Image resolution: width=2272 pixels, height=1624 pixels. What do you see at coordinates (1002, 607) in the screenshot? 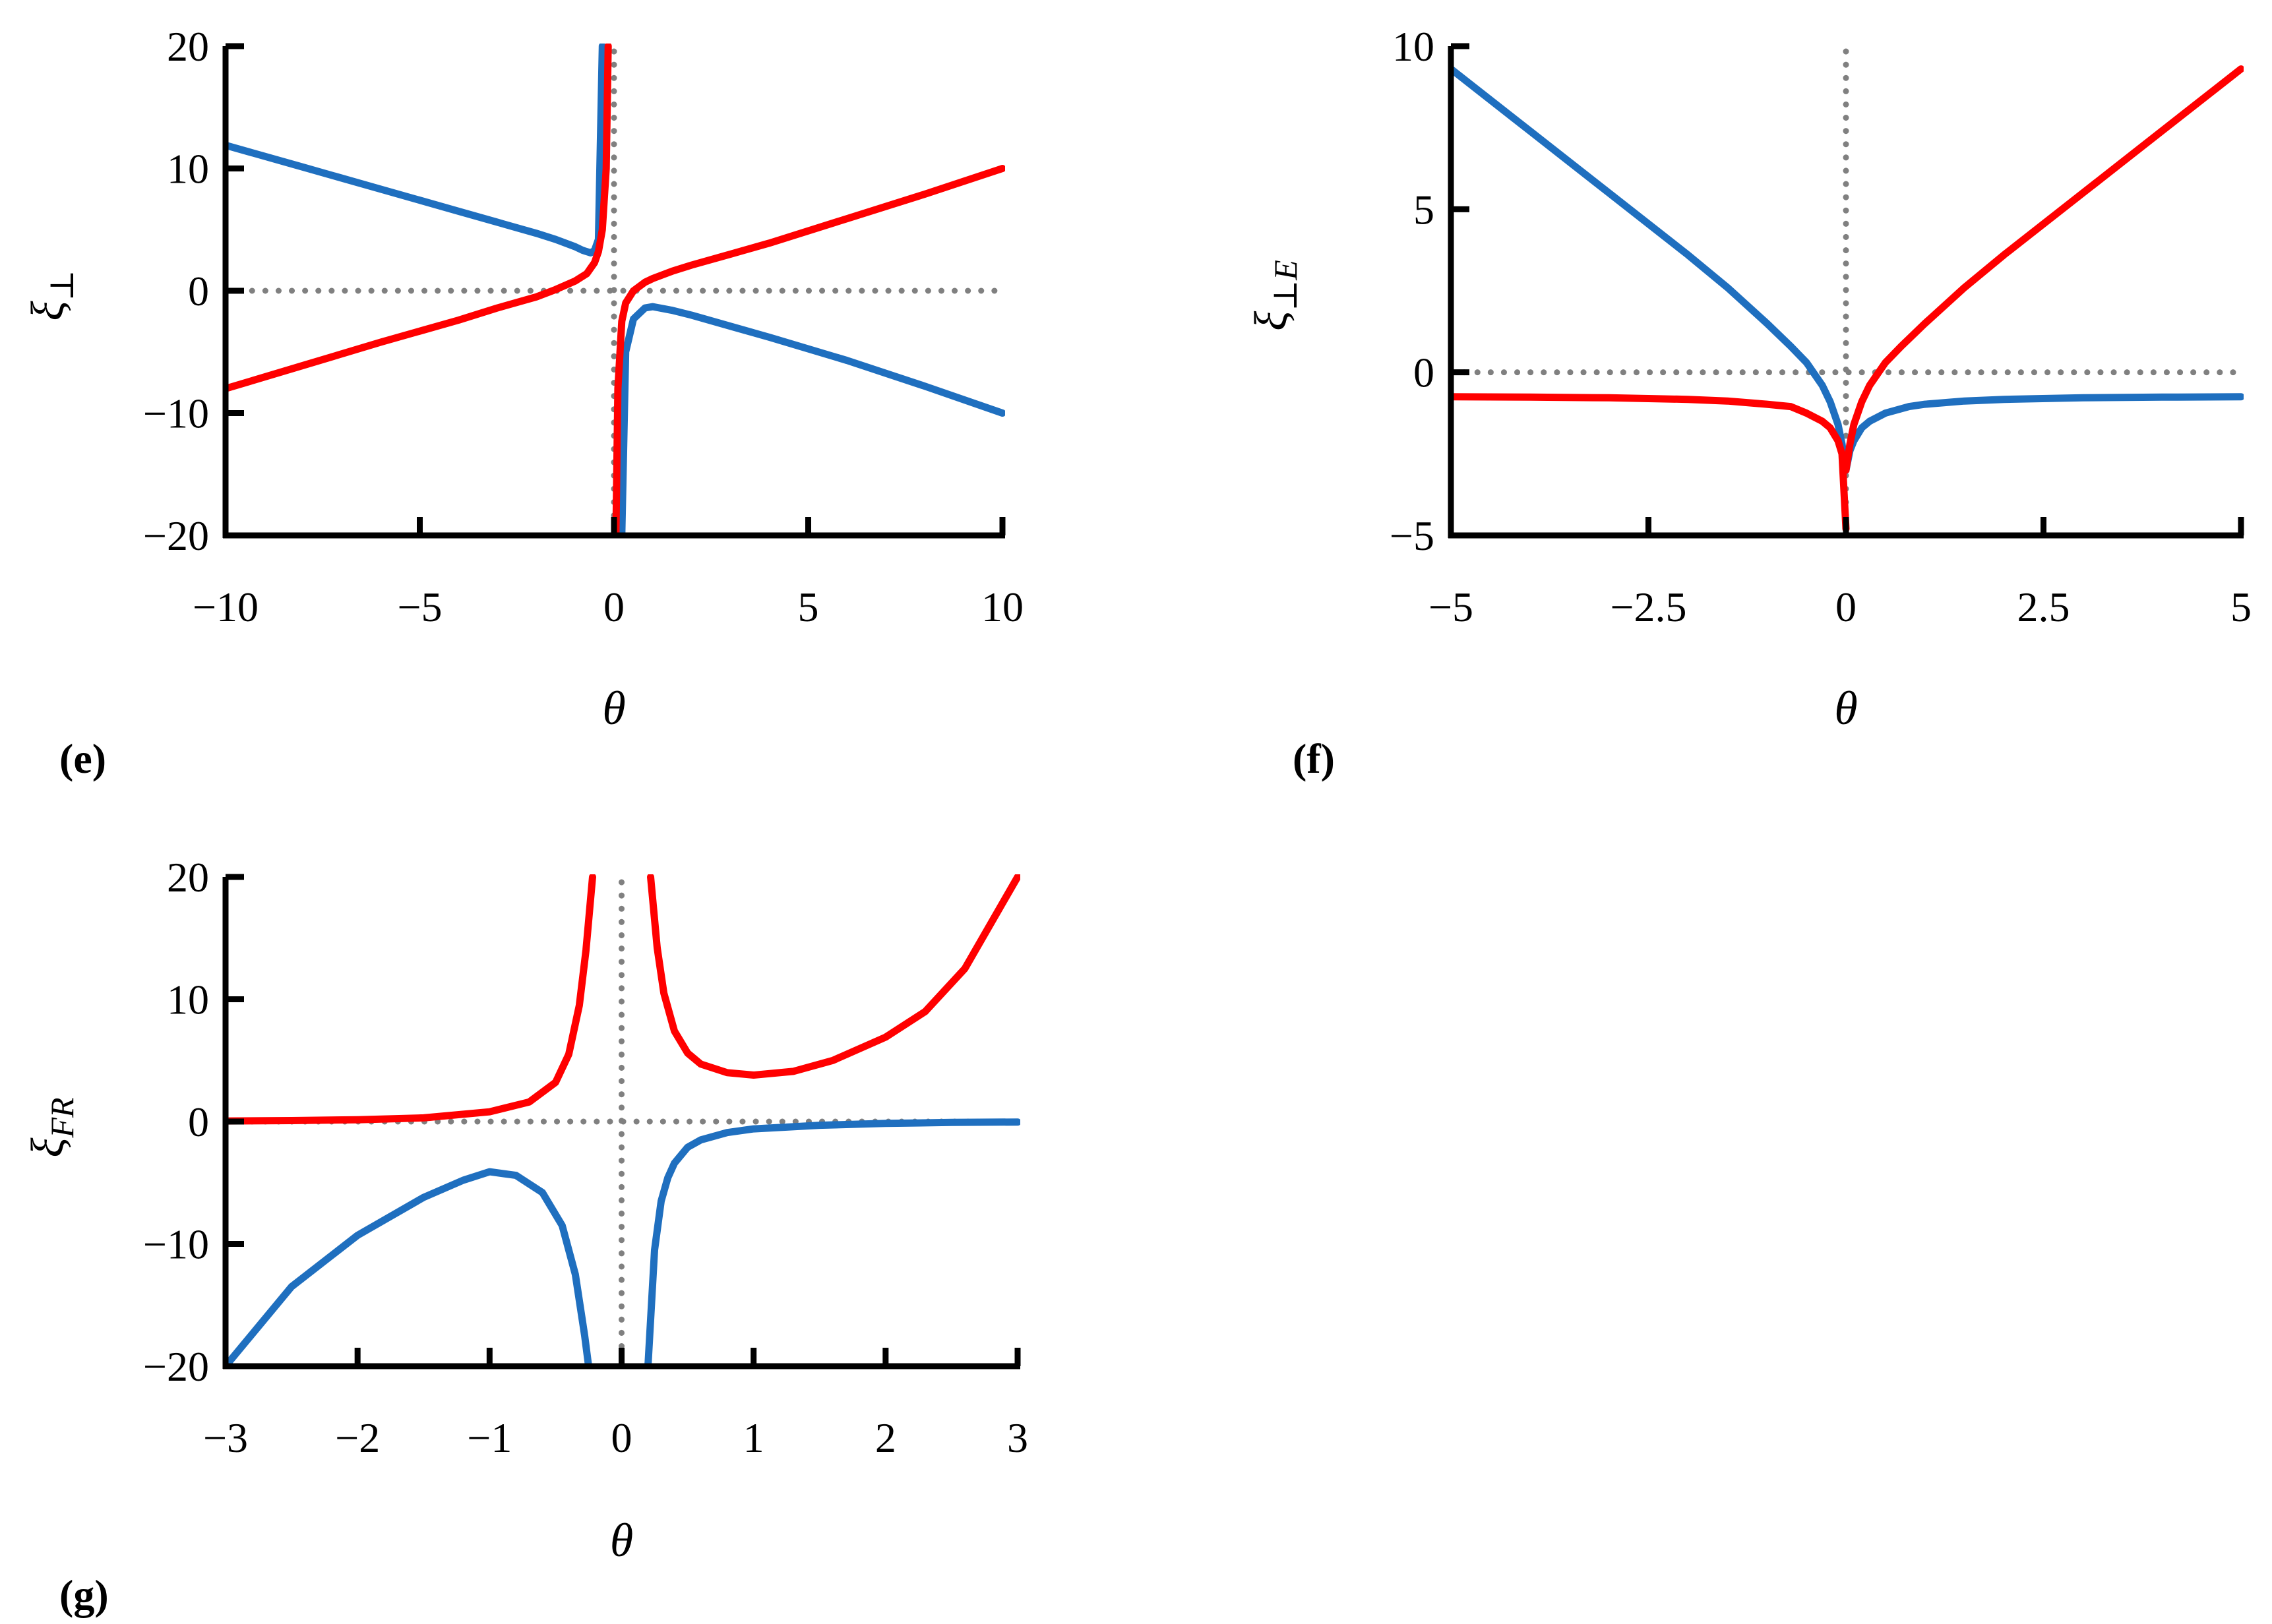
I see `x-tick-label: 10` at bounding box center [1002, 607].